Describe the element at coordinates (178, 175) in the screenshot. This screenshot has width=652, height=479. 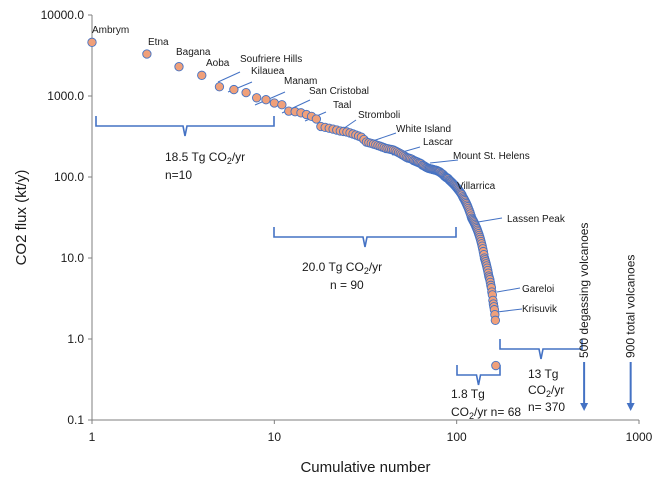
I see `bracket-count-top-10: n=10` at that location.